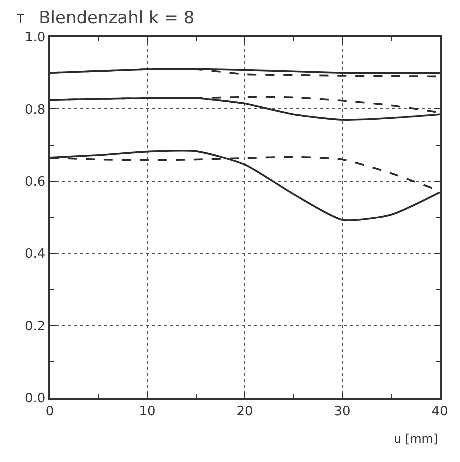  I want to click on x-tick-label: 0, so click(50, 412).